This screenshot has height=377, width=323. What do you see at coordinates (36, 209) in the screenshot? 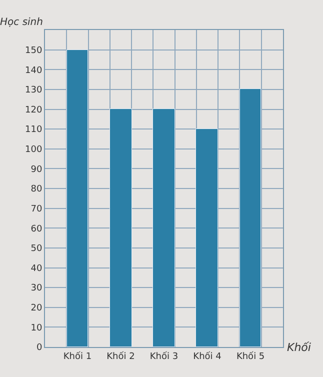
I see `y-tick-label: 70` at bounding box center [36, 209].